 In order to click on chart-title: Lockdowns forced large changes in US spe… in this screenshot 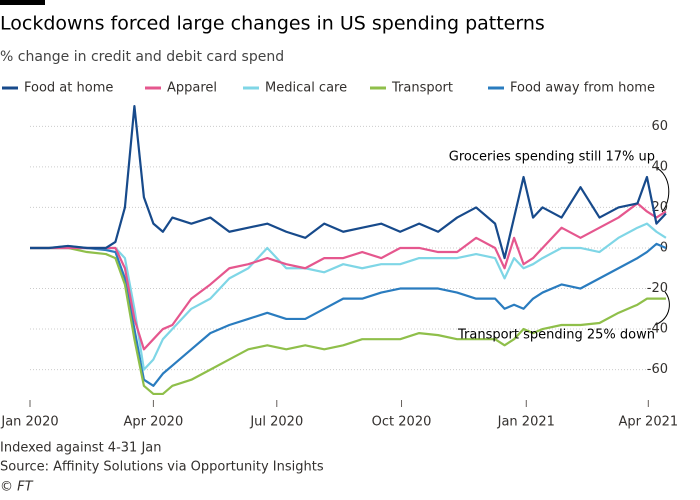, I will do `click(272, 24)`.